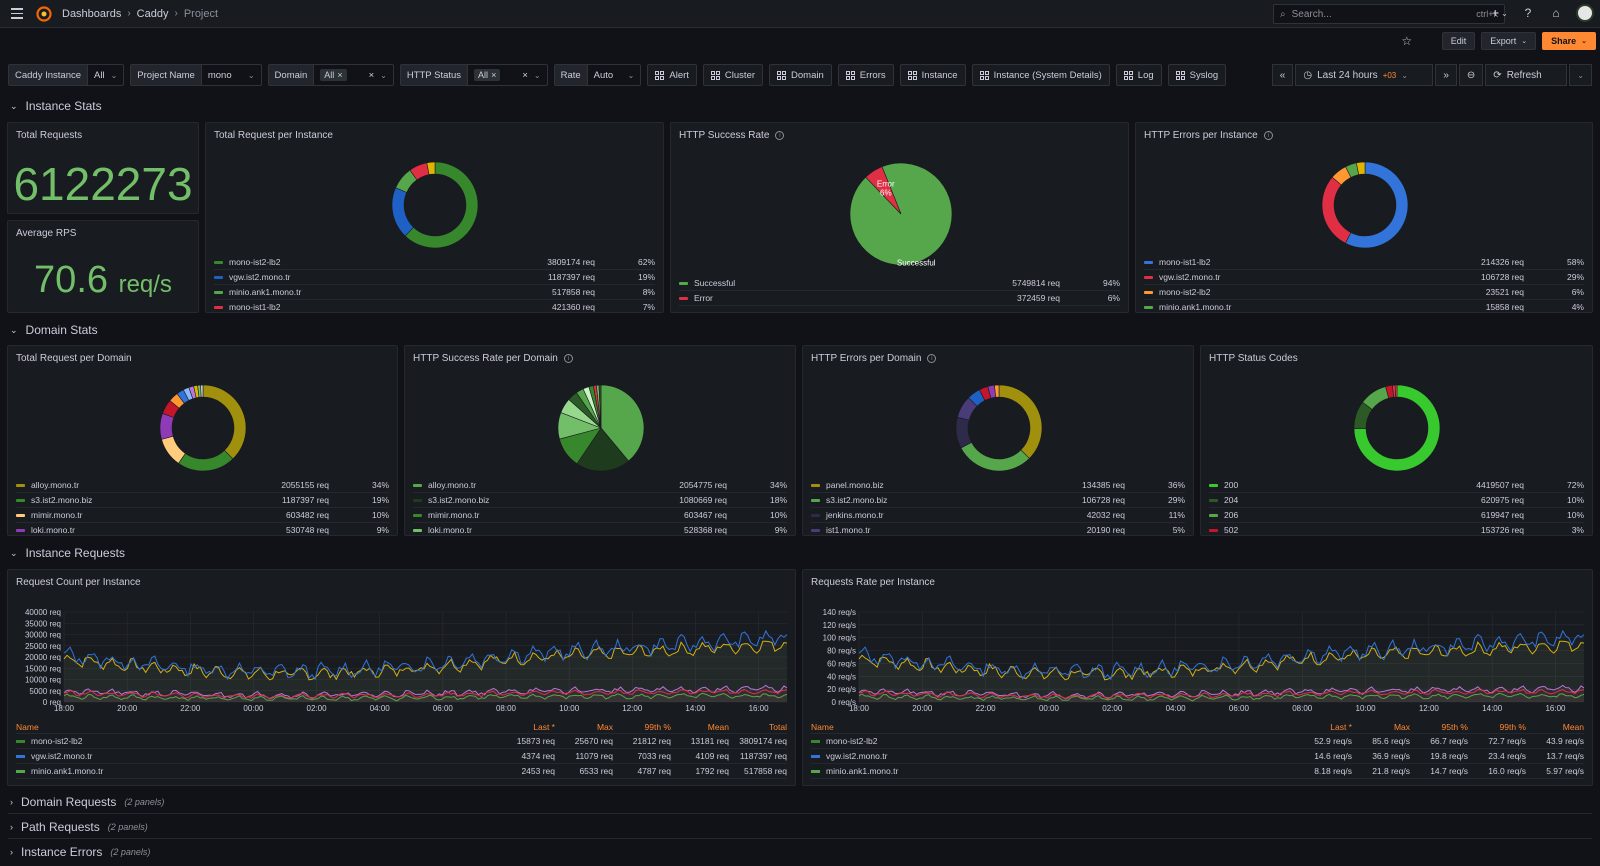 This screenshot has width=1600, height=866. Describe the element at coordinates (1509, 41) in the screenshot. I see `export-button: Export ⌄` at that location.